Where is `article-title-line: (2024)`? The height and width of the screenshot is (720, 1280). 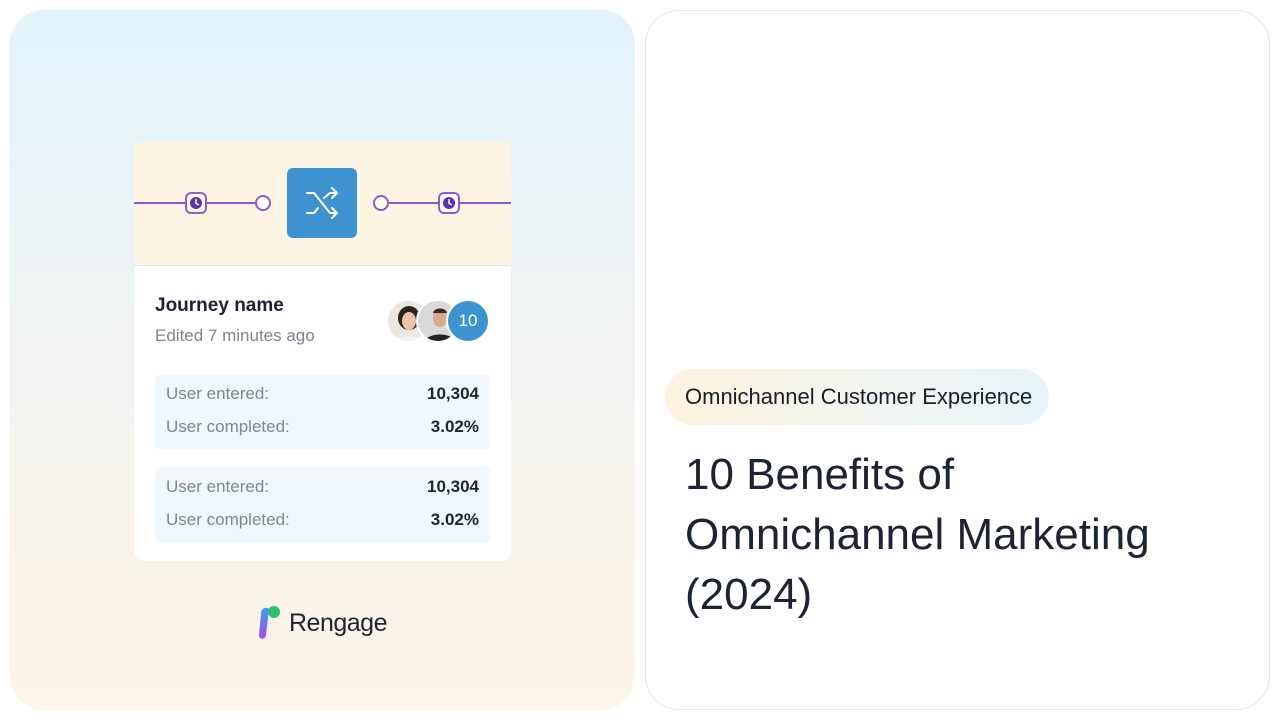
article-title-line: (2024) is located at coordinates (749, 594).